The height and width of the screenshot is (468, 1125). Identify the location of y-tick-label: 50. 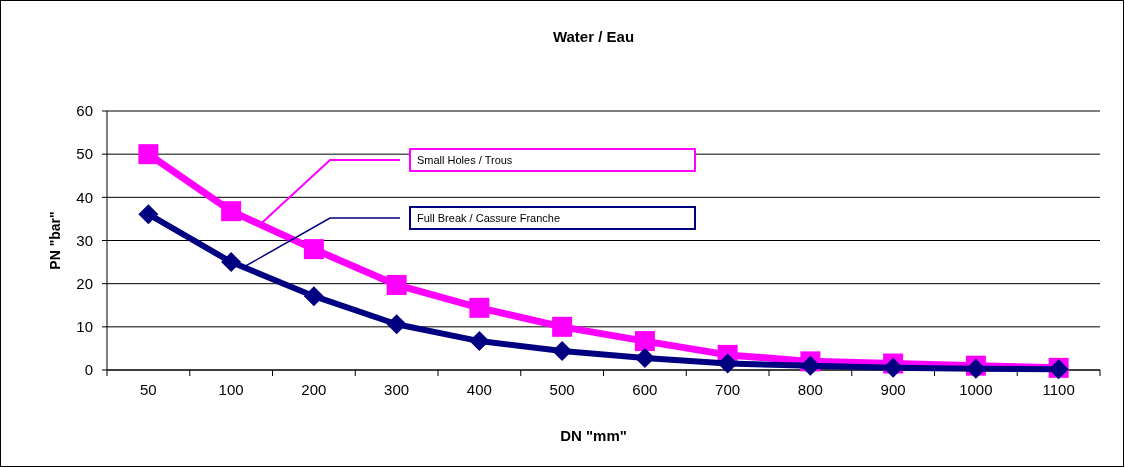
(84, 154).